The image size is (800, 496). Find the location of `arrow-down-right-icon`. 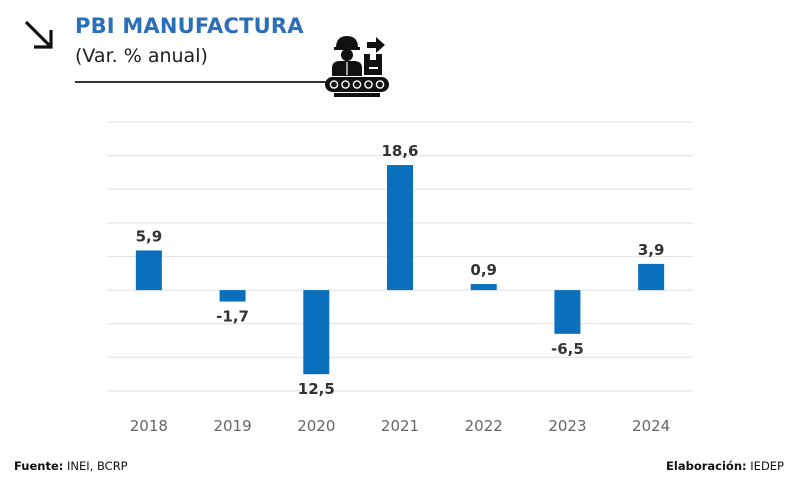

arrow-down-right-icon is located at coordinates (38, 34).